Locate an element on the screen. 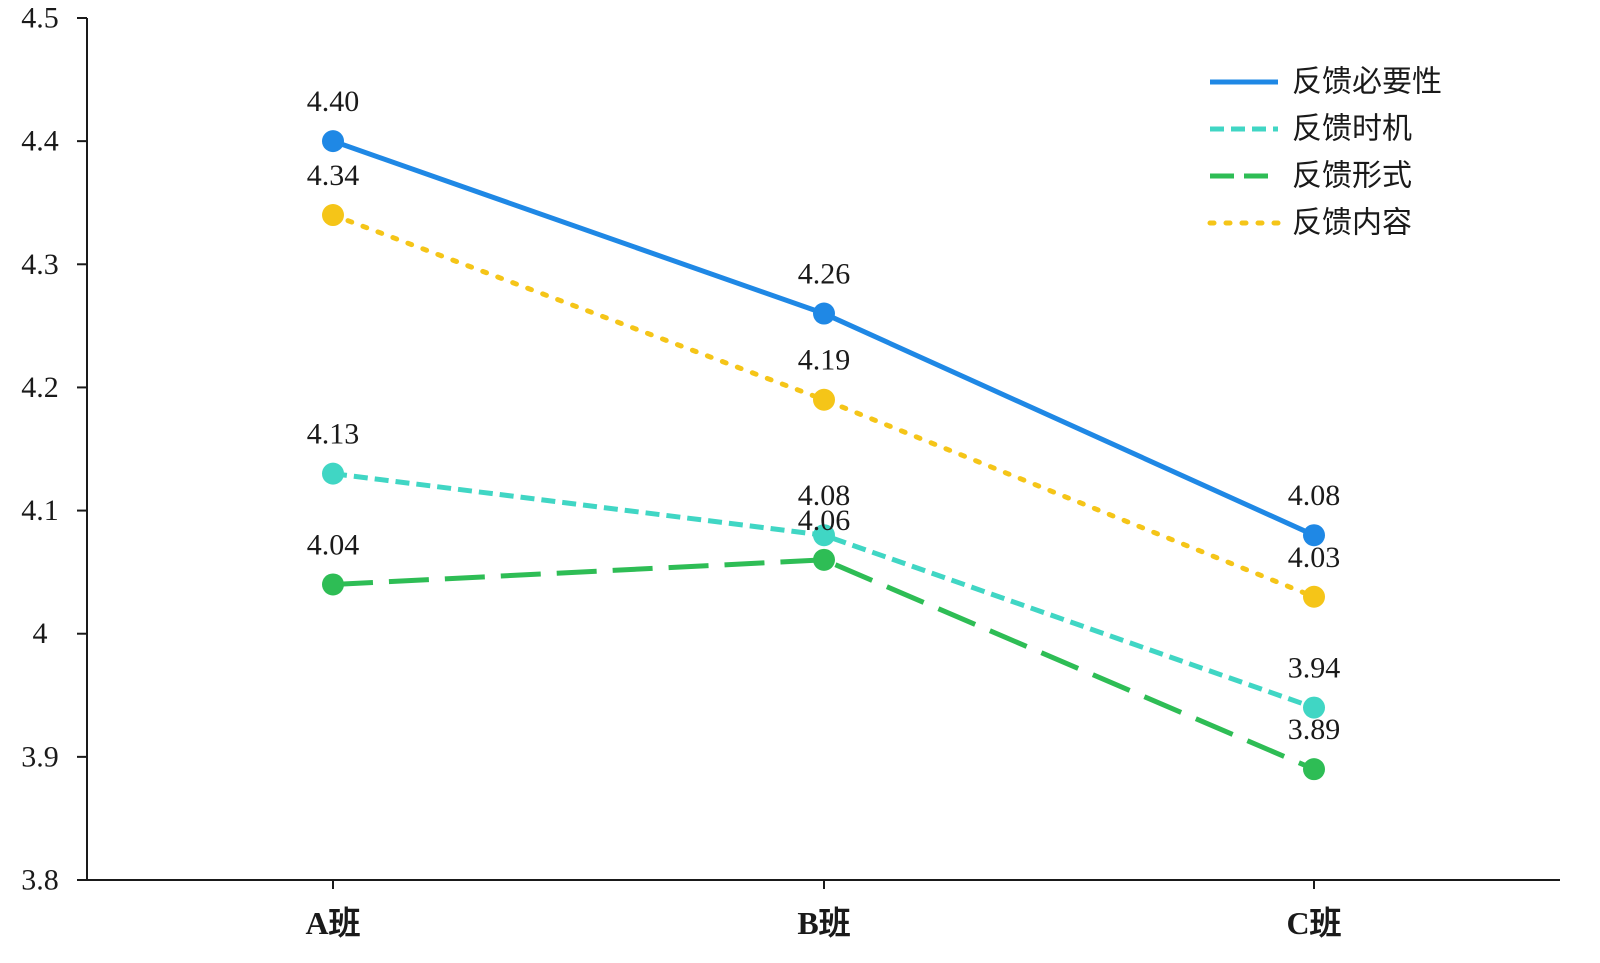  data-label: 4.26 is located at coordinates (824, 274).